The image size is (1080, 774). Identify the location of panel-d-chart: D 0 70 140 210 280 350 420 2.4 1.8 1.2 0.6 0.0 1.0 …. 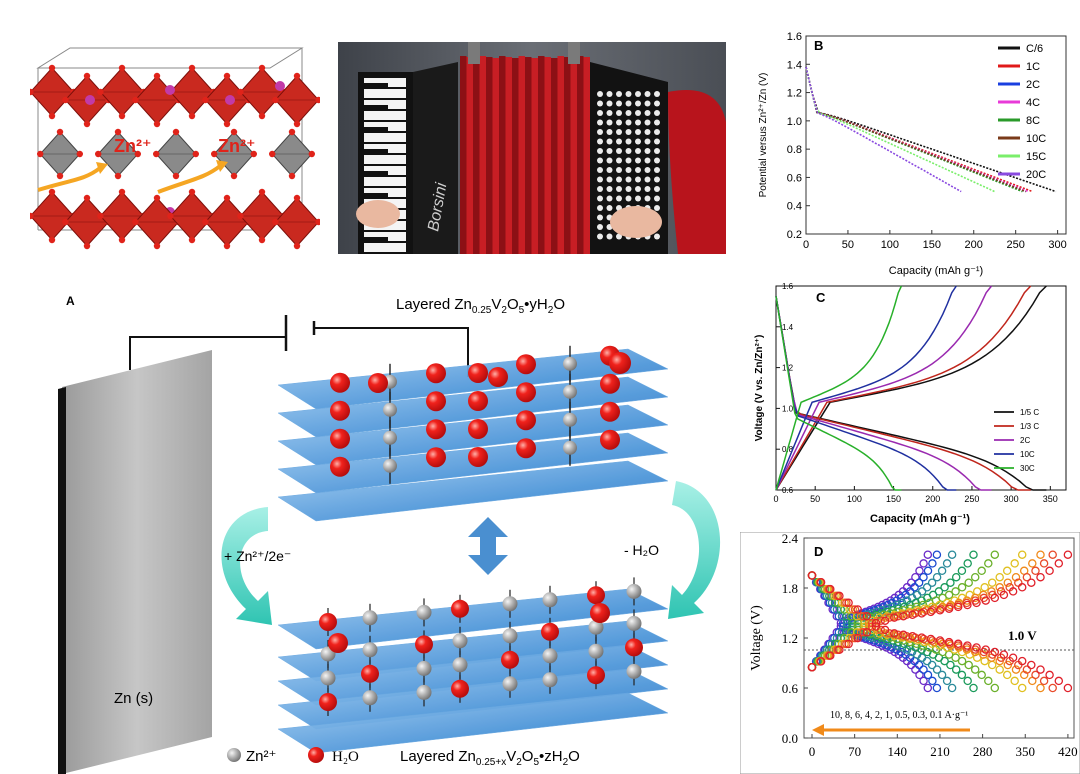
(910, 653).